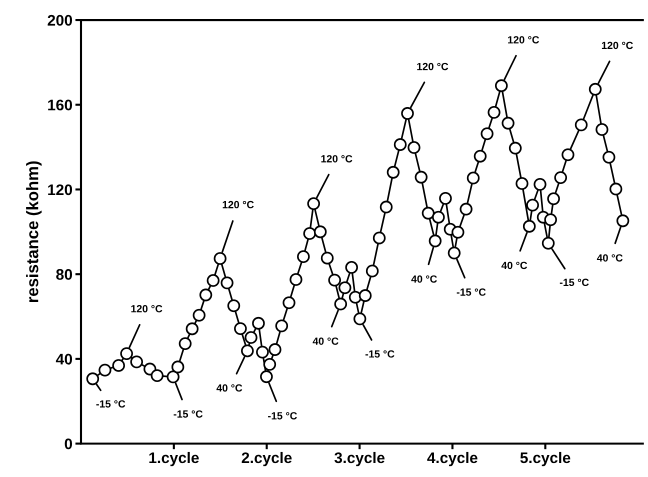 The width and height of the screenshot is (648, 477). What do you see at coordinates (68, 444) in the screenshot?
I see `y-tick-label: 0` at bounding box center [68, 444].